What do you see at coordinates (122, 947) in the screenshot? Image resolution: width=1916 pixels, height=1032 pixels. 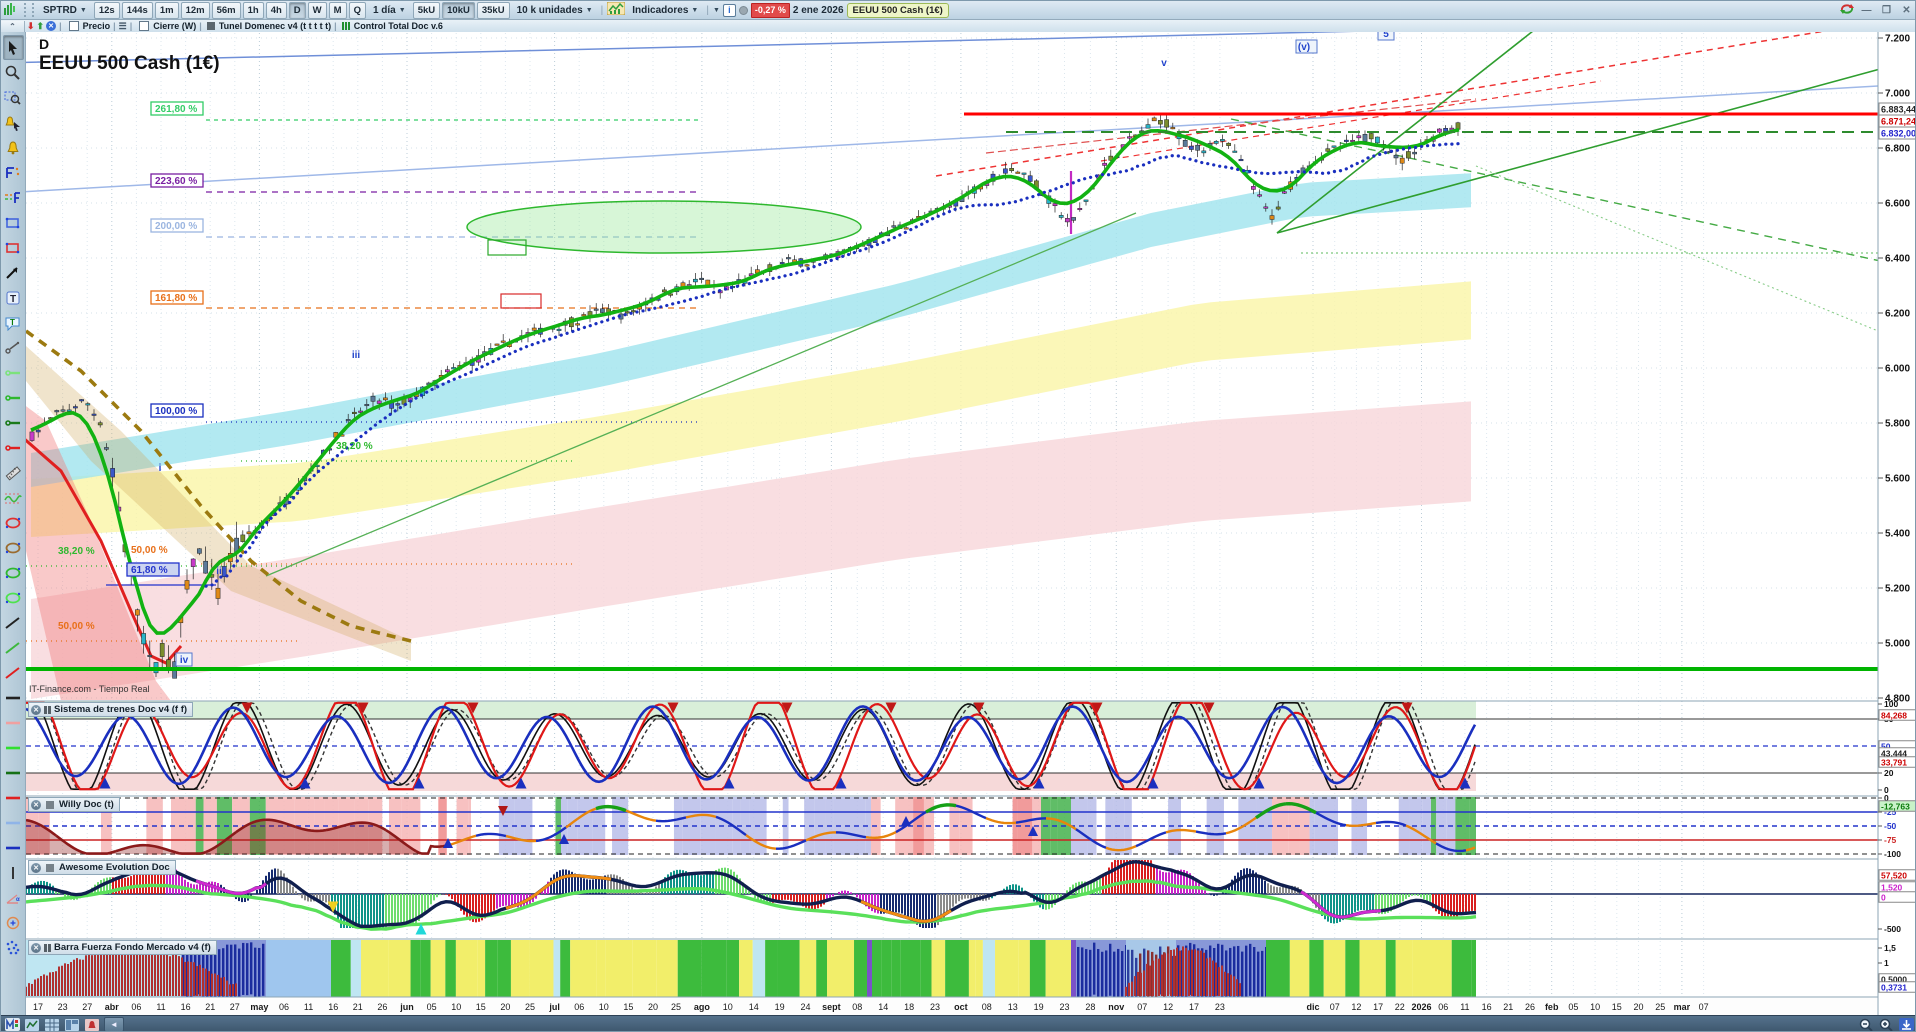 I see `panel-tab-barra: ✕ Barra Fuerza Fondo Mercado v4 (f)` at bounding box center [122, 947].